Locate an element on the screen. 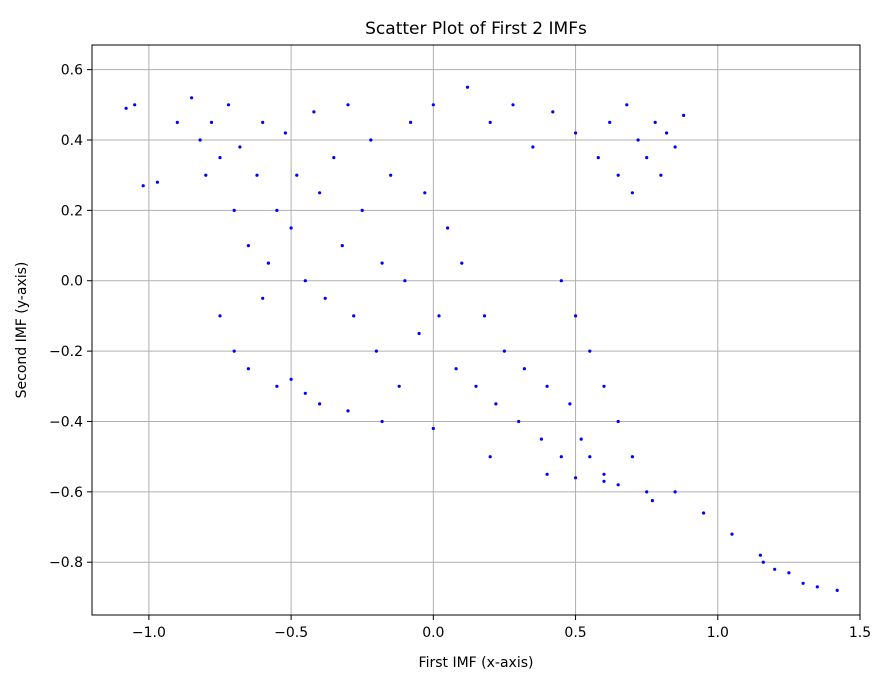 The height and width of the screenshot is (682, 895). x-tick-label: 0.5 is located at coordinates (575, 633).